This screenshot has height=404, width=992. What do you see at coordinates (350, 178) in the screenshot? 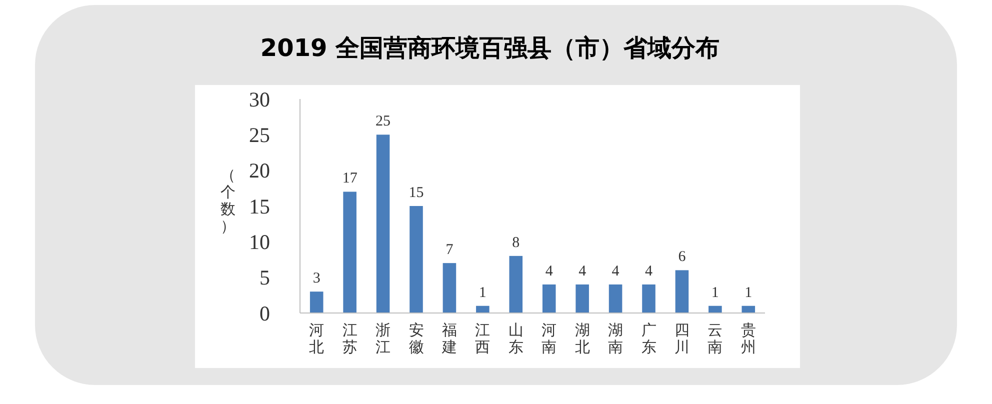
I see `data-label: 17` at bounding box center [350, 178].